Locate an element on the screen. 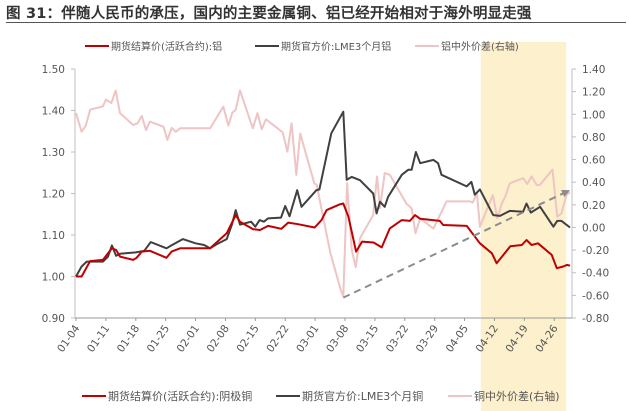 Image resolution: width=629 pixels, height=411 pixels. left-tick-label: 1.30 is located at coordinates (53, 153).